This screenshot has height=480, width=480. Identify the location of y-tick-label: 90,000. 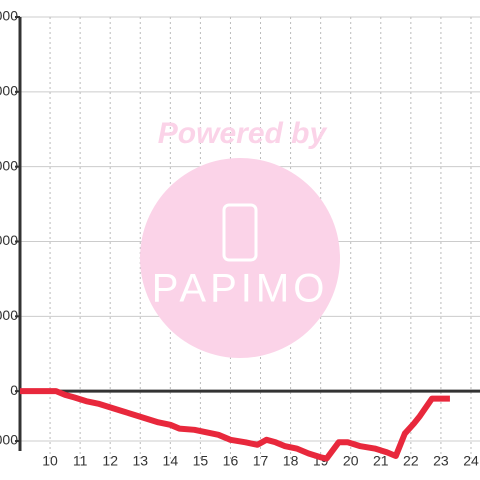
(9, 165).